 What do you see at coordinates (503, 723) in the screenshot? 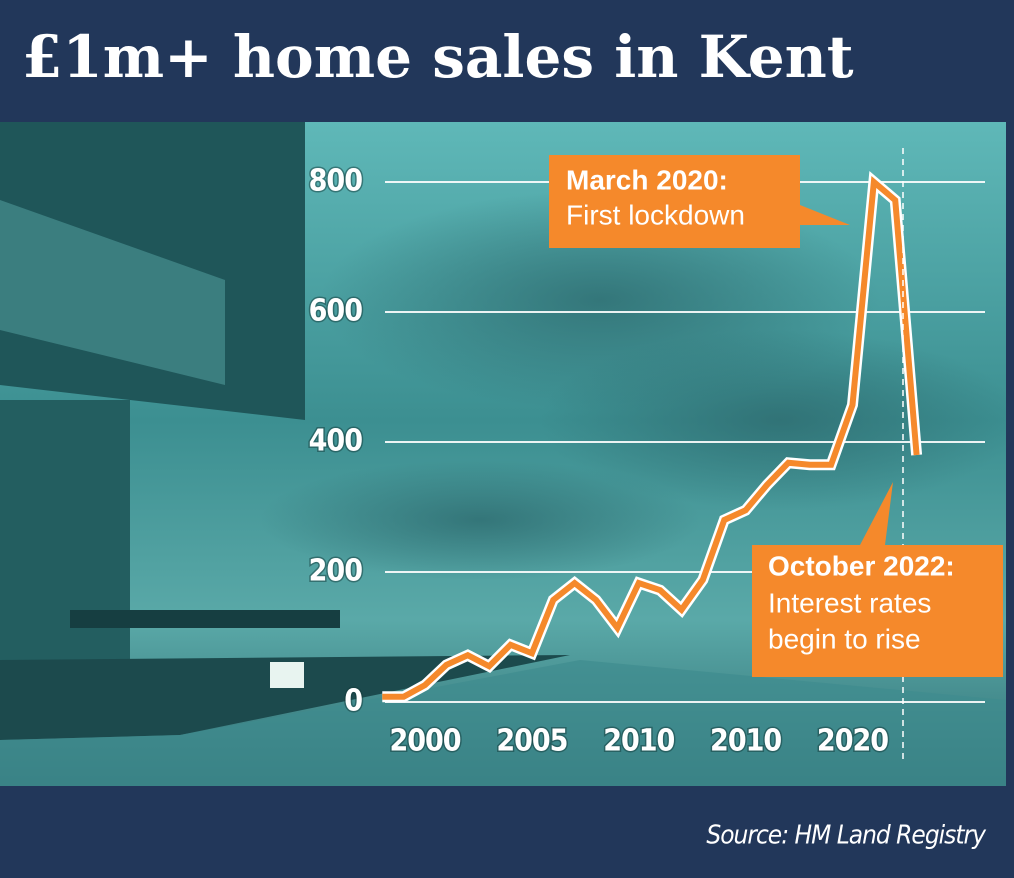
I see `pool` at bounding box center [503, 723].